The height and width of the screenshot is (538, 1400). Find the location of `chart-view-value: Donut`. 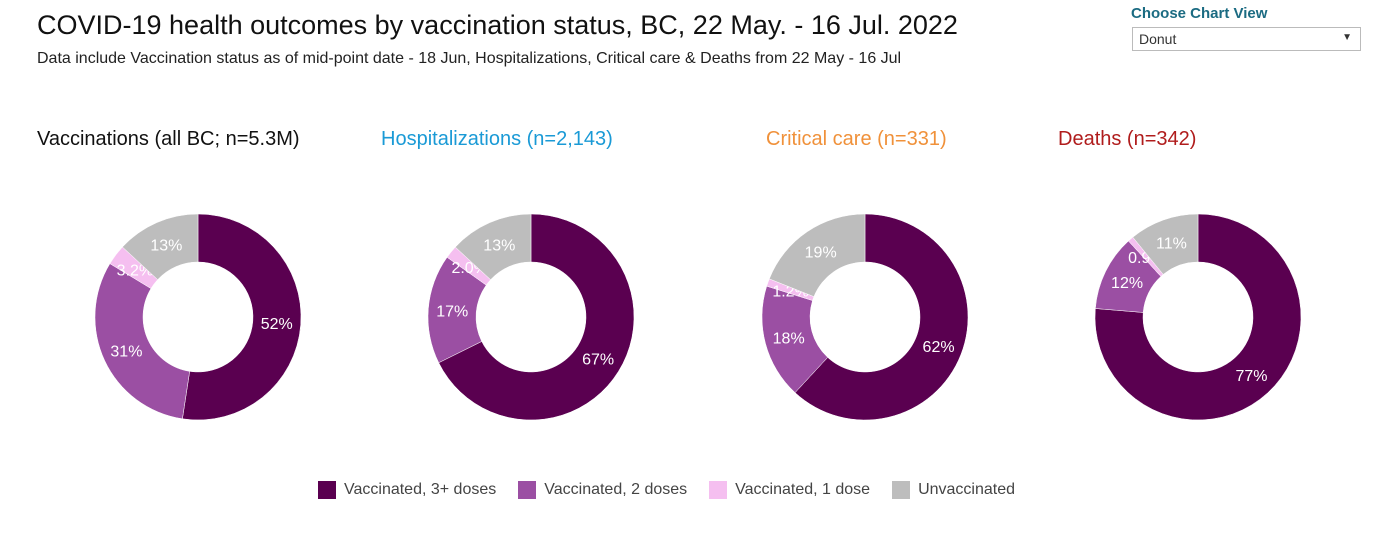

chart-view-value: Donut is located at coordinates (1158, 39).